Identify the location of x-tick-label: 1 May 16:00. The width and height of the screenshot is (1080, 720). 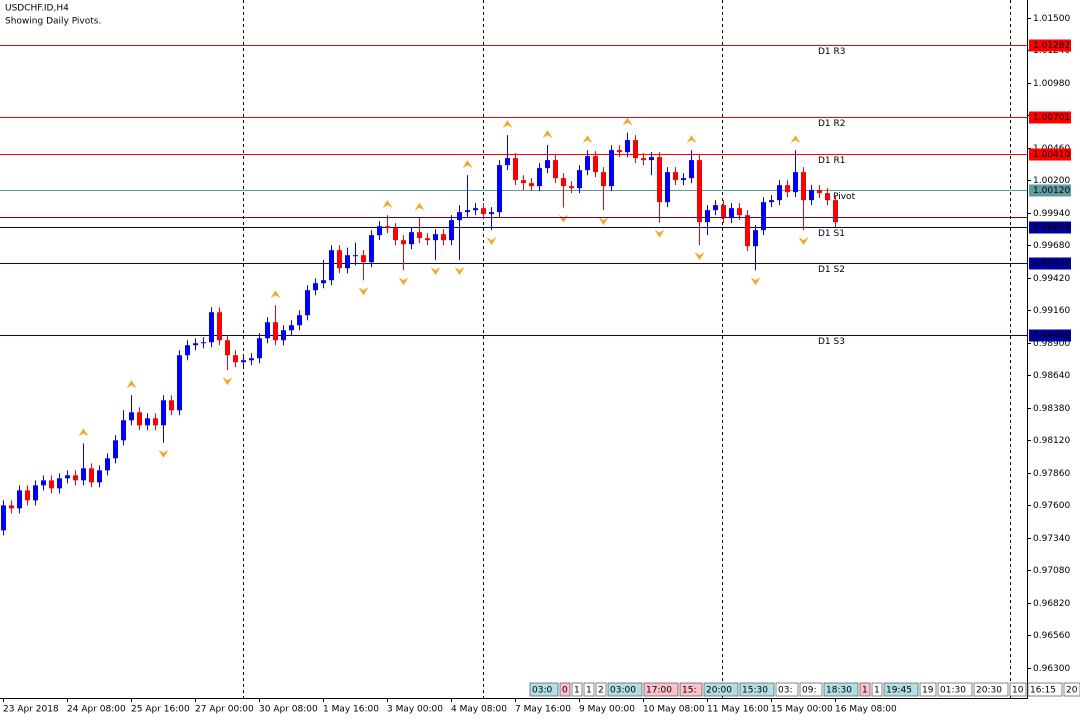
(351, 710).